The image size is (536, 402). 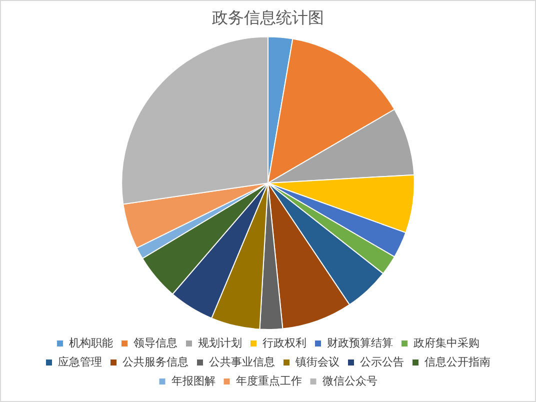 What do you see at coordinates (193, 381) in the screenshot?
I see `legend-label: 年报图解` at bounding box center [193, 381].